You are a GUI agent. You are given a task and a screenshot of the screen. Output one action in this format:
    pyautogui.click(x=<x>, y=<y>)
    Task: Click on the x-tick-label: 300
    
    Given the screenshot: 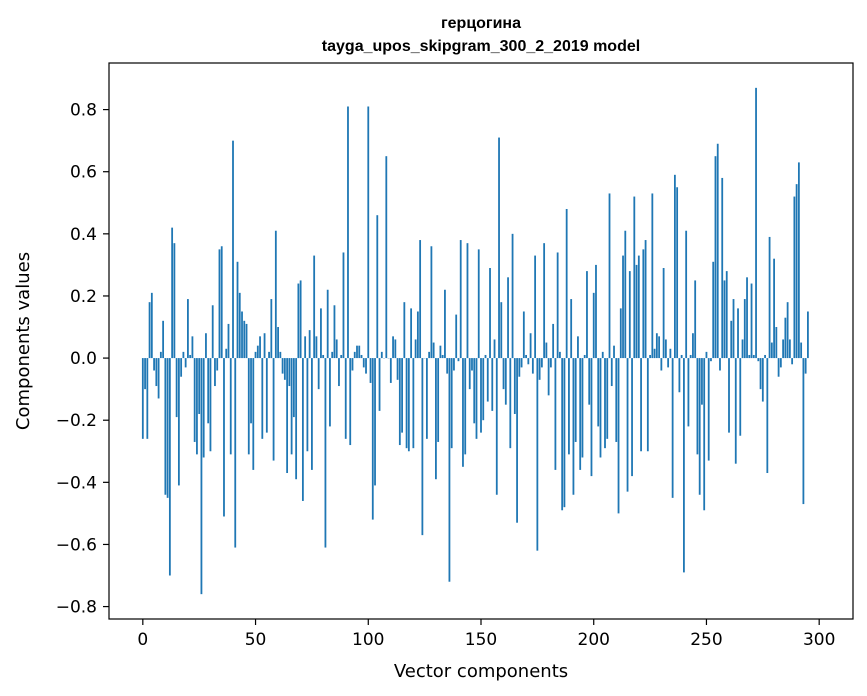 What is the action you would take?
    pyautogui.click(x=819, y=640)
    